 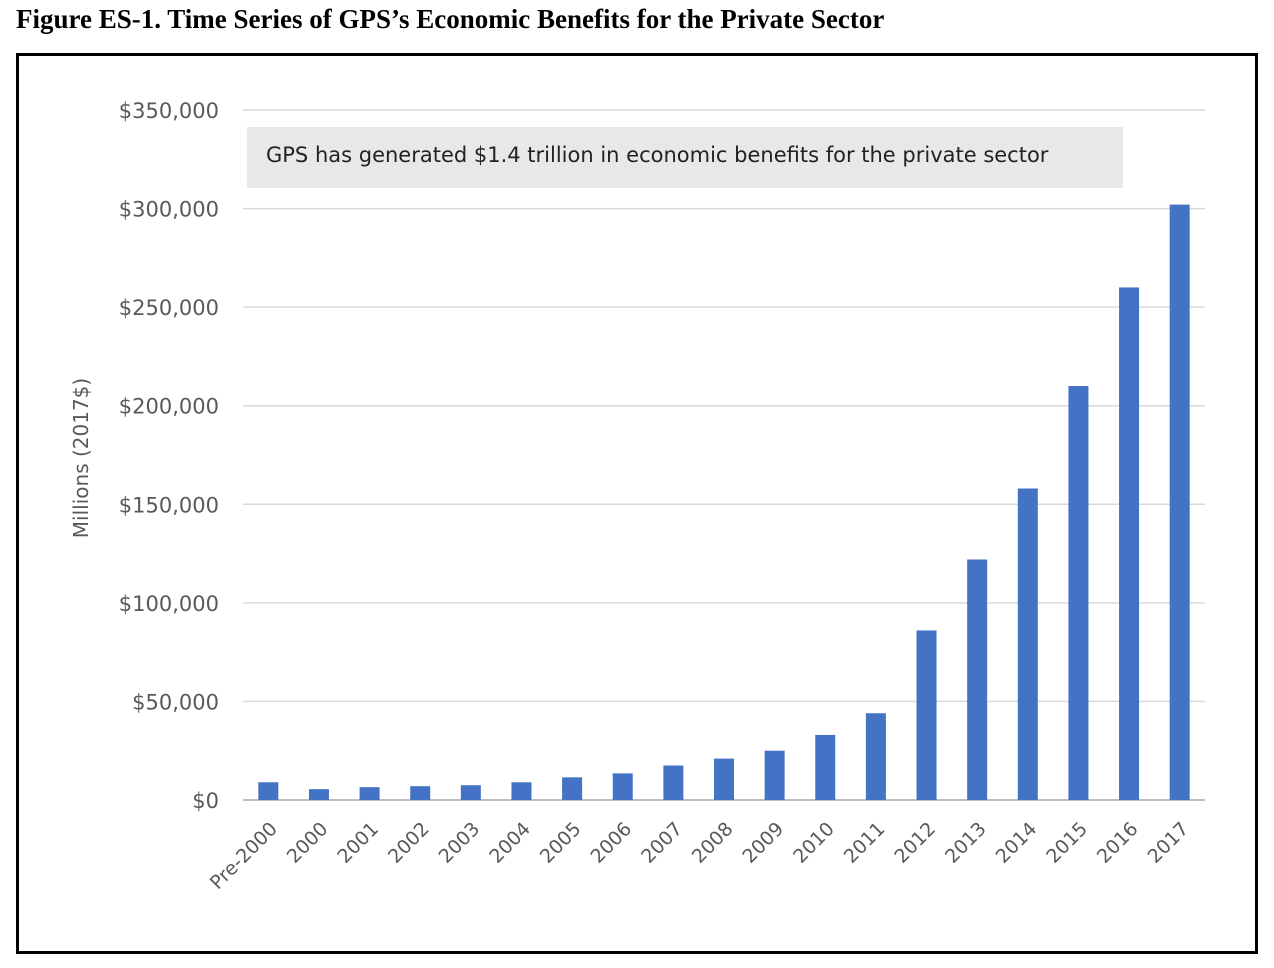 I want to click on y-tick-label: $150,000, so click(x=169, y=505).